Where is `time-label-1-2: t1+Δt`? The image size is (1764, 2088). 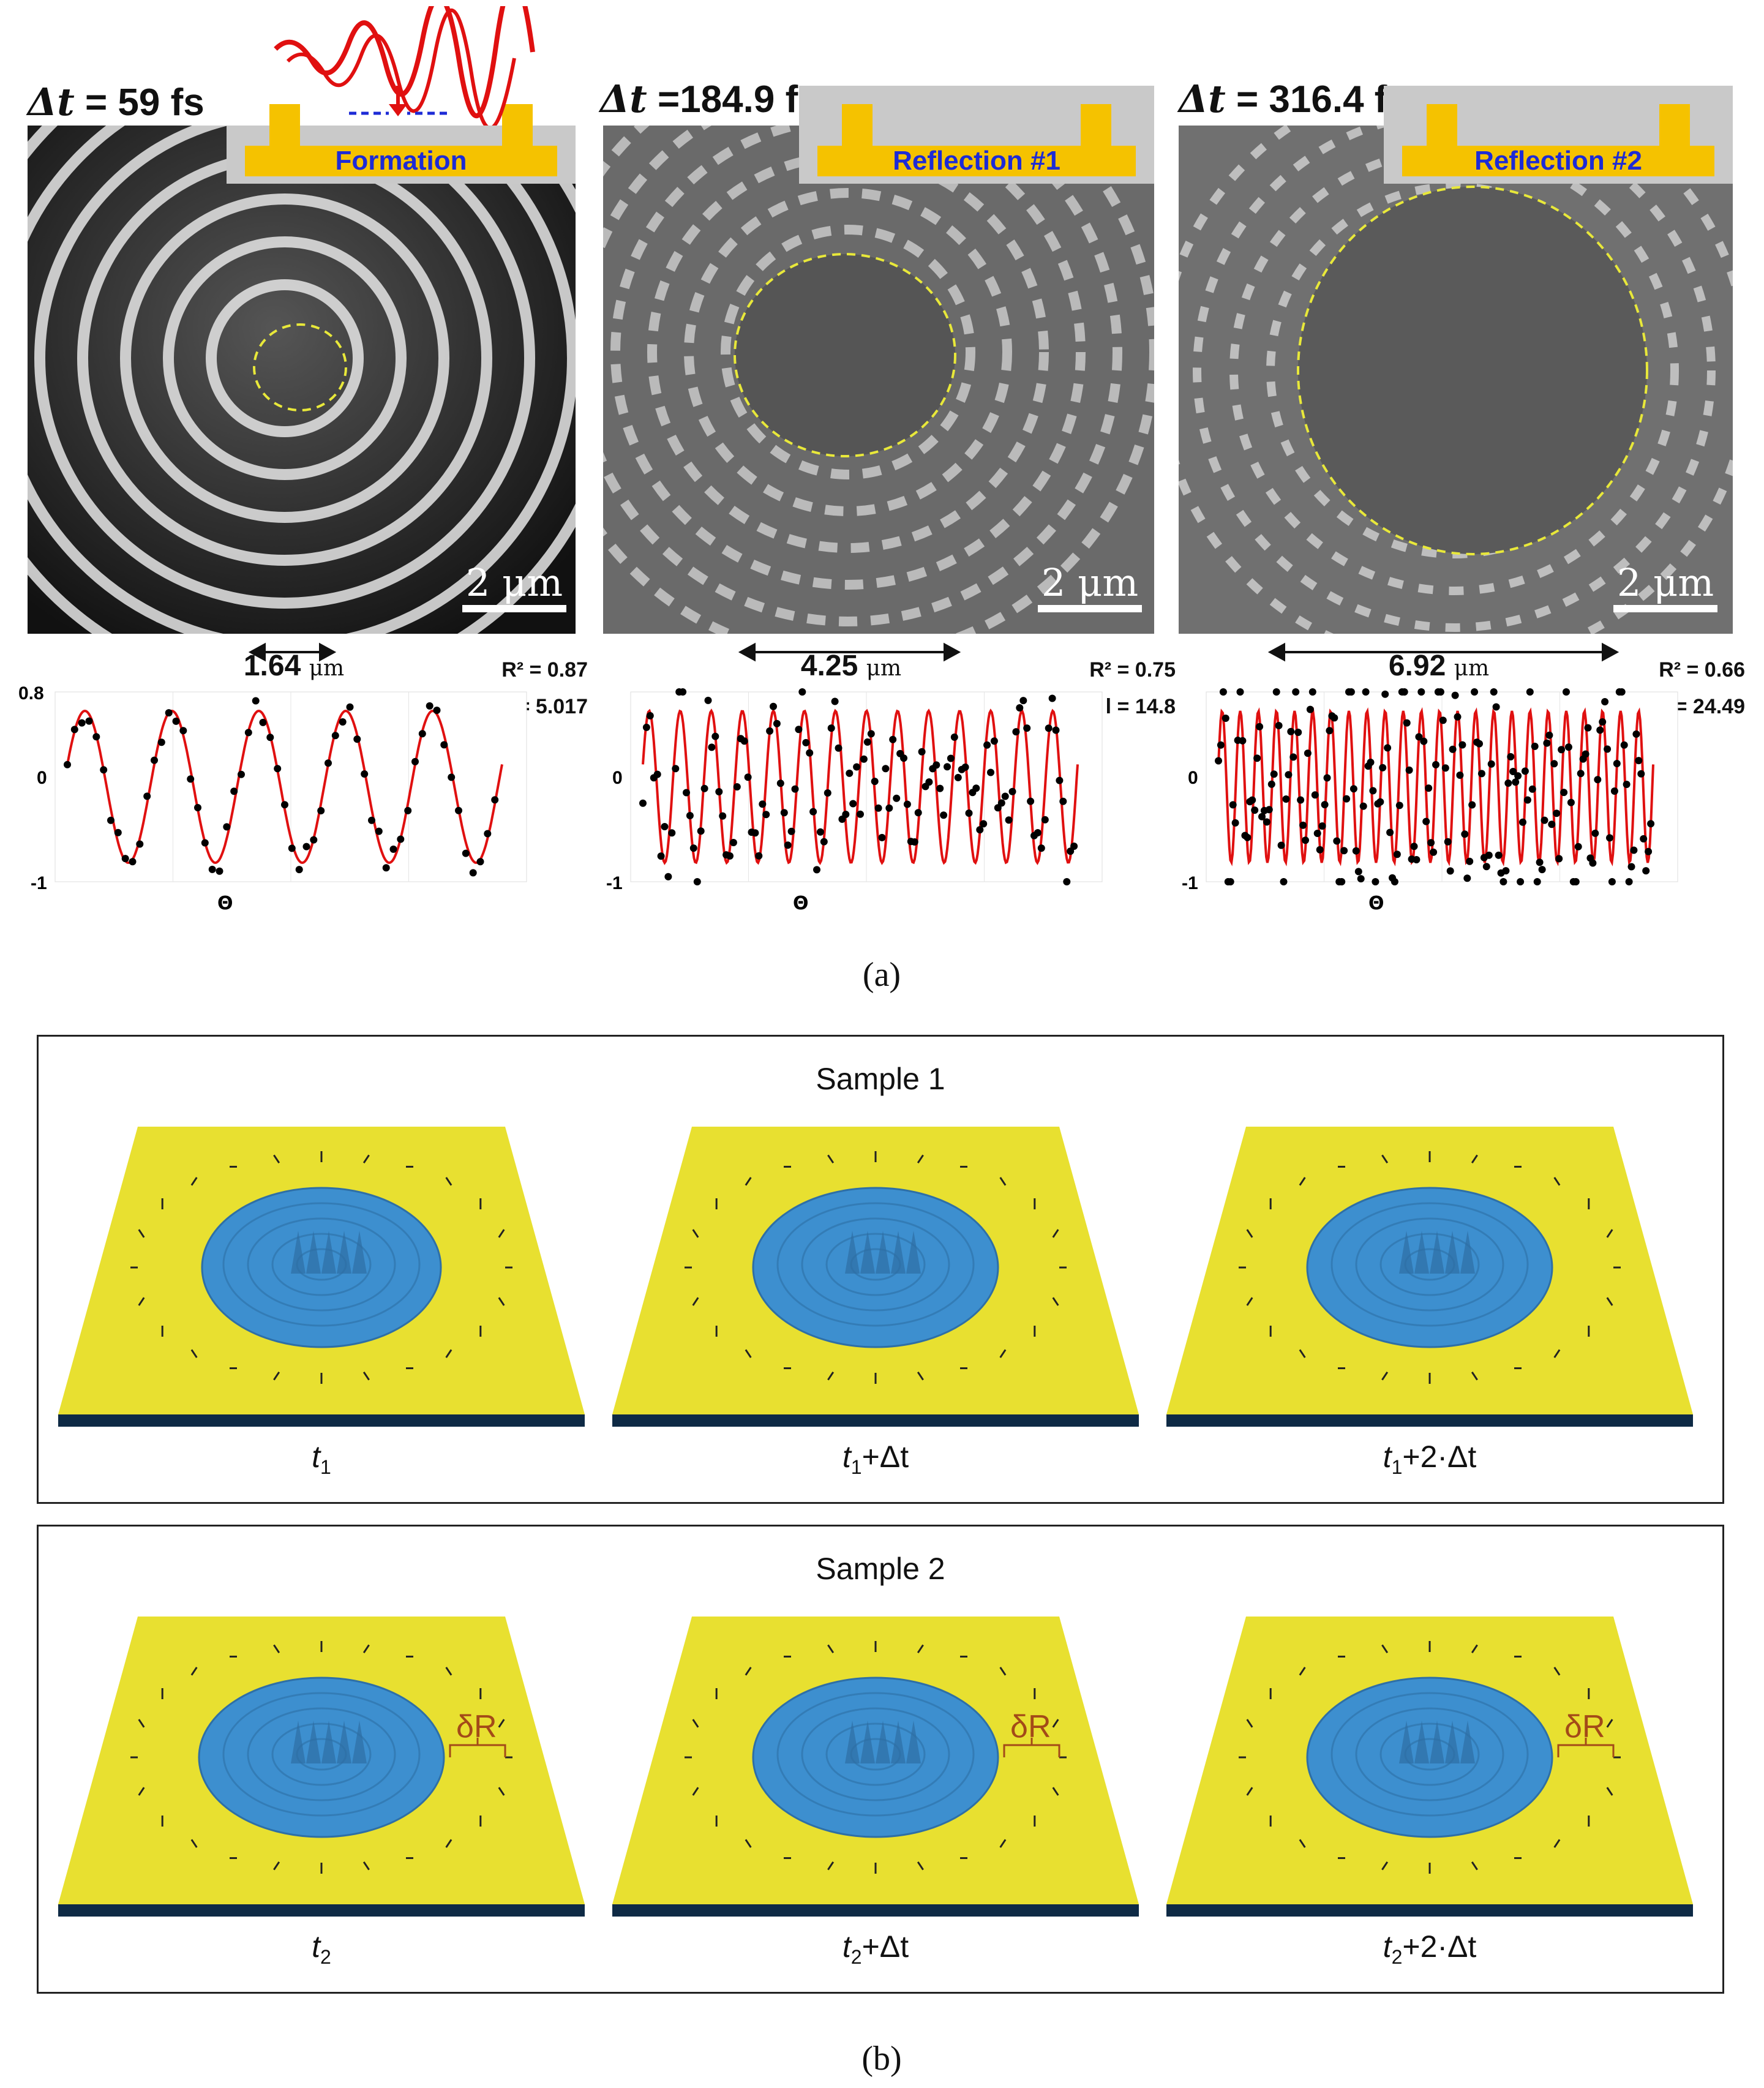
time-label-1-2: t1+Δt is located at coordinates (875, 1459).